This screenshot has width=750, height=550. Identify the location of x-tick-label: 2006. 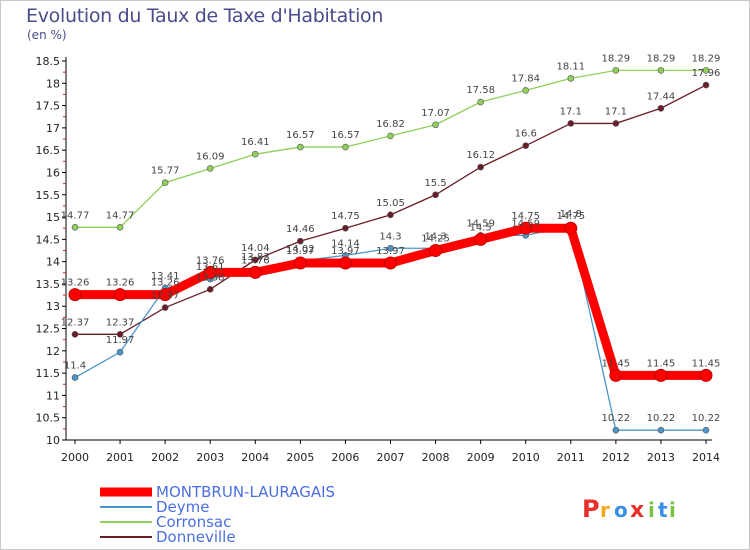
(345, 457).